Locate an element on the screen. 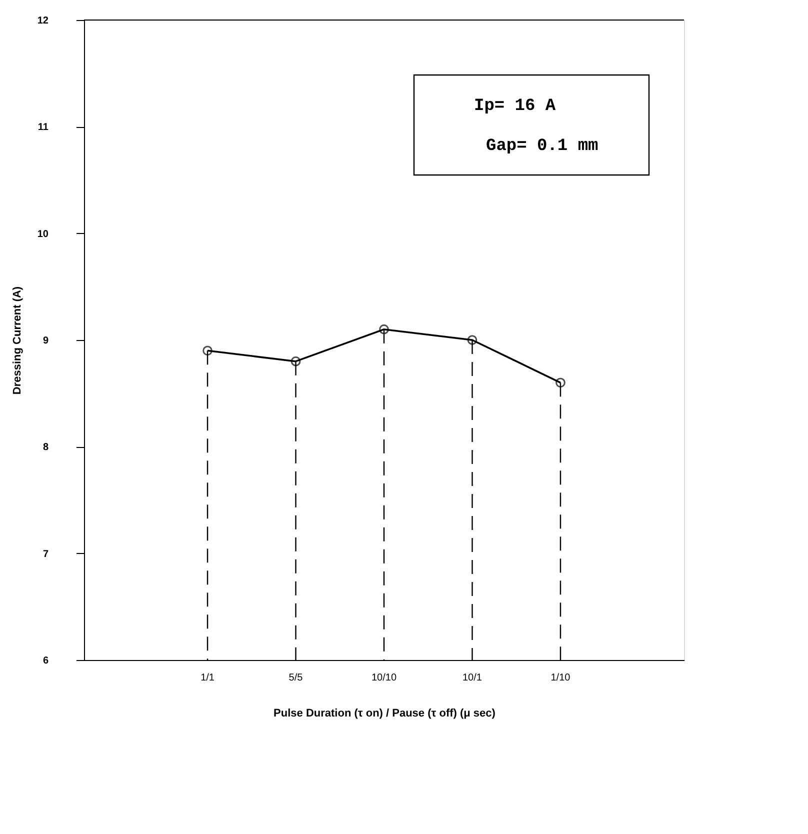  annotation: Ip= 16 A is located at coordinates (515, 106).